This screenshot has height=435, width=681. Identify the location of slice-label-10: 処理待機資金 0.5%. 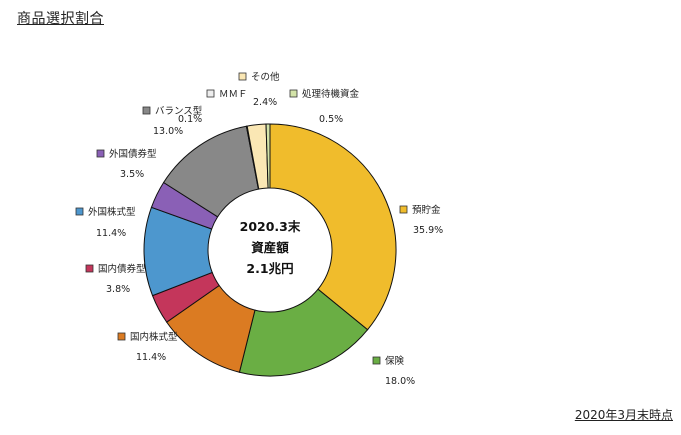
(324, 106).